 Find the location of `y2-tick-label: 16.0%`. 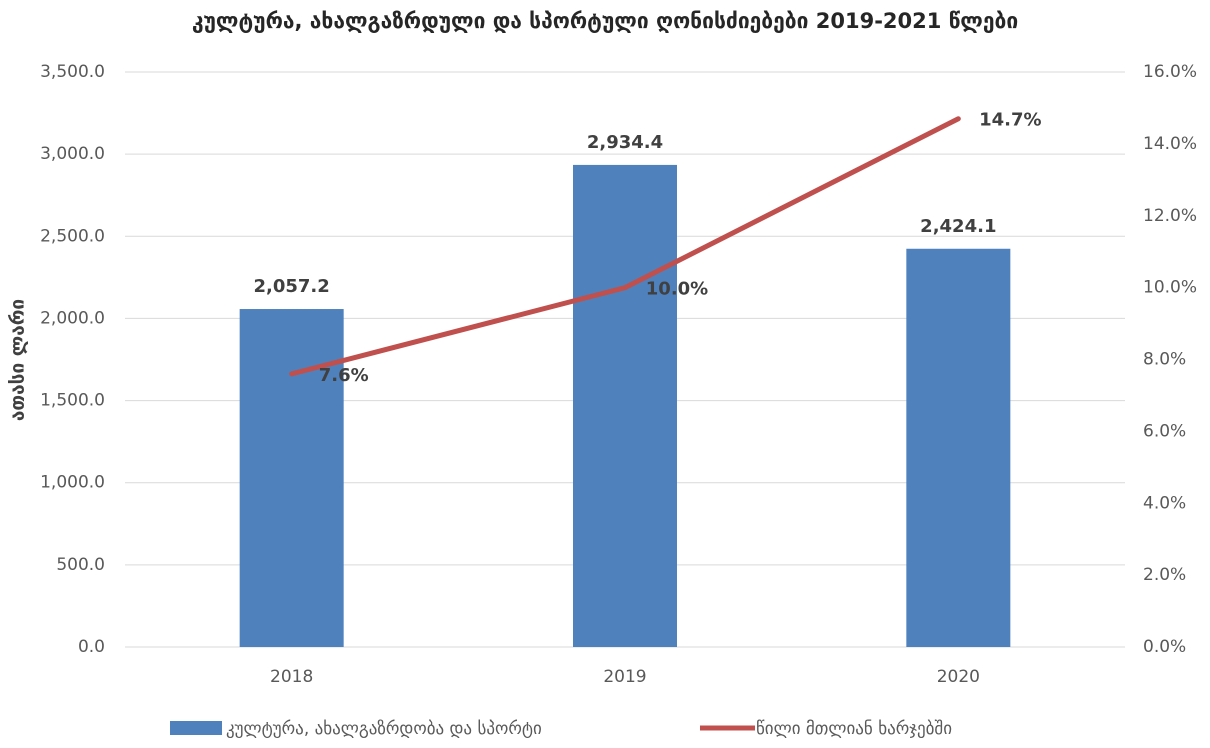

y2-tick-label: 16.0% is located at coordinates (1170, 72).